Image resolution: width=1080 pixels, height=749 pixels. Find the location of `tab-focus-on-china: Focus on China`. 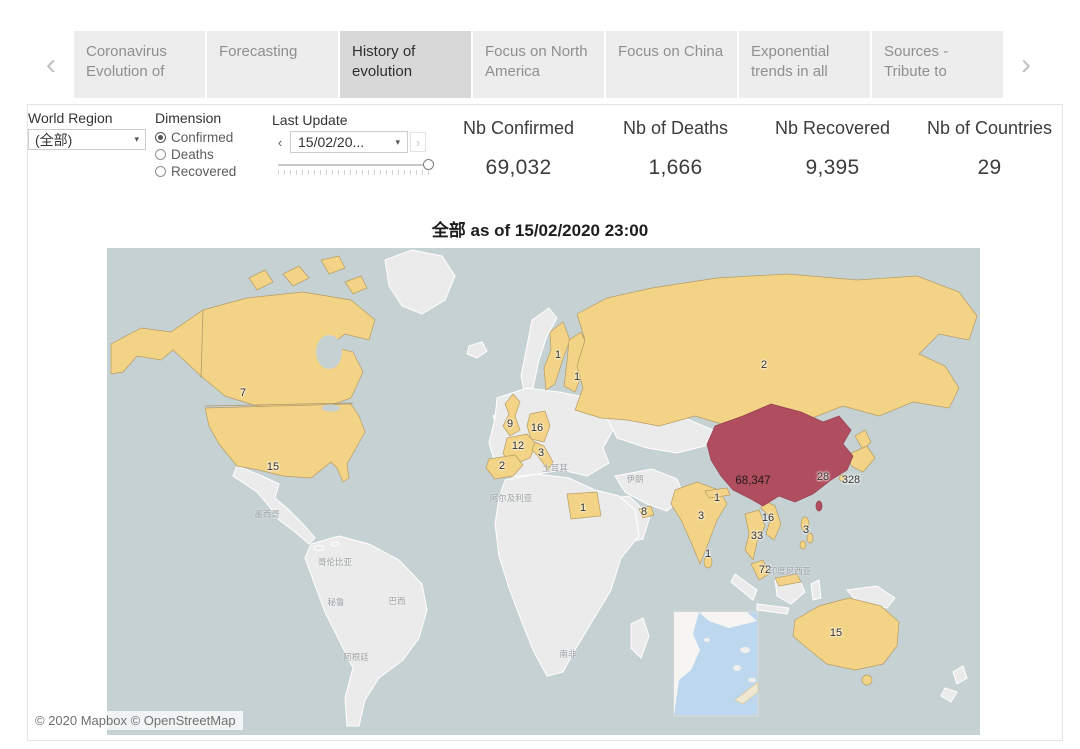

tab-focus-on-china: Focus on China is located at coordinates (671, 64).